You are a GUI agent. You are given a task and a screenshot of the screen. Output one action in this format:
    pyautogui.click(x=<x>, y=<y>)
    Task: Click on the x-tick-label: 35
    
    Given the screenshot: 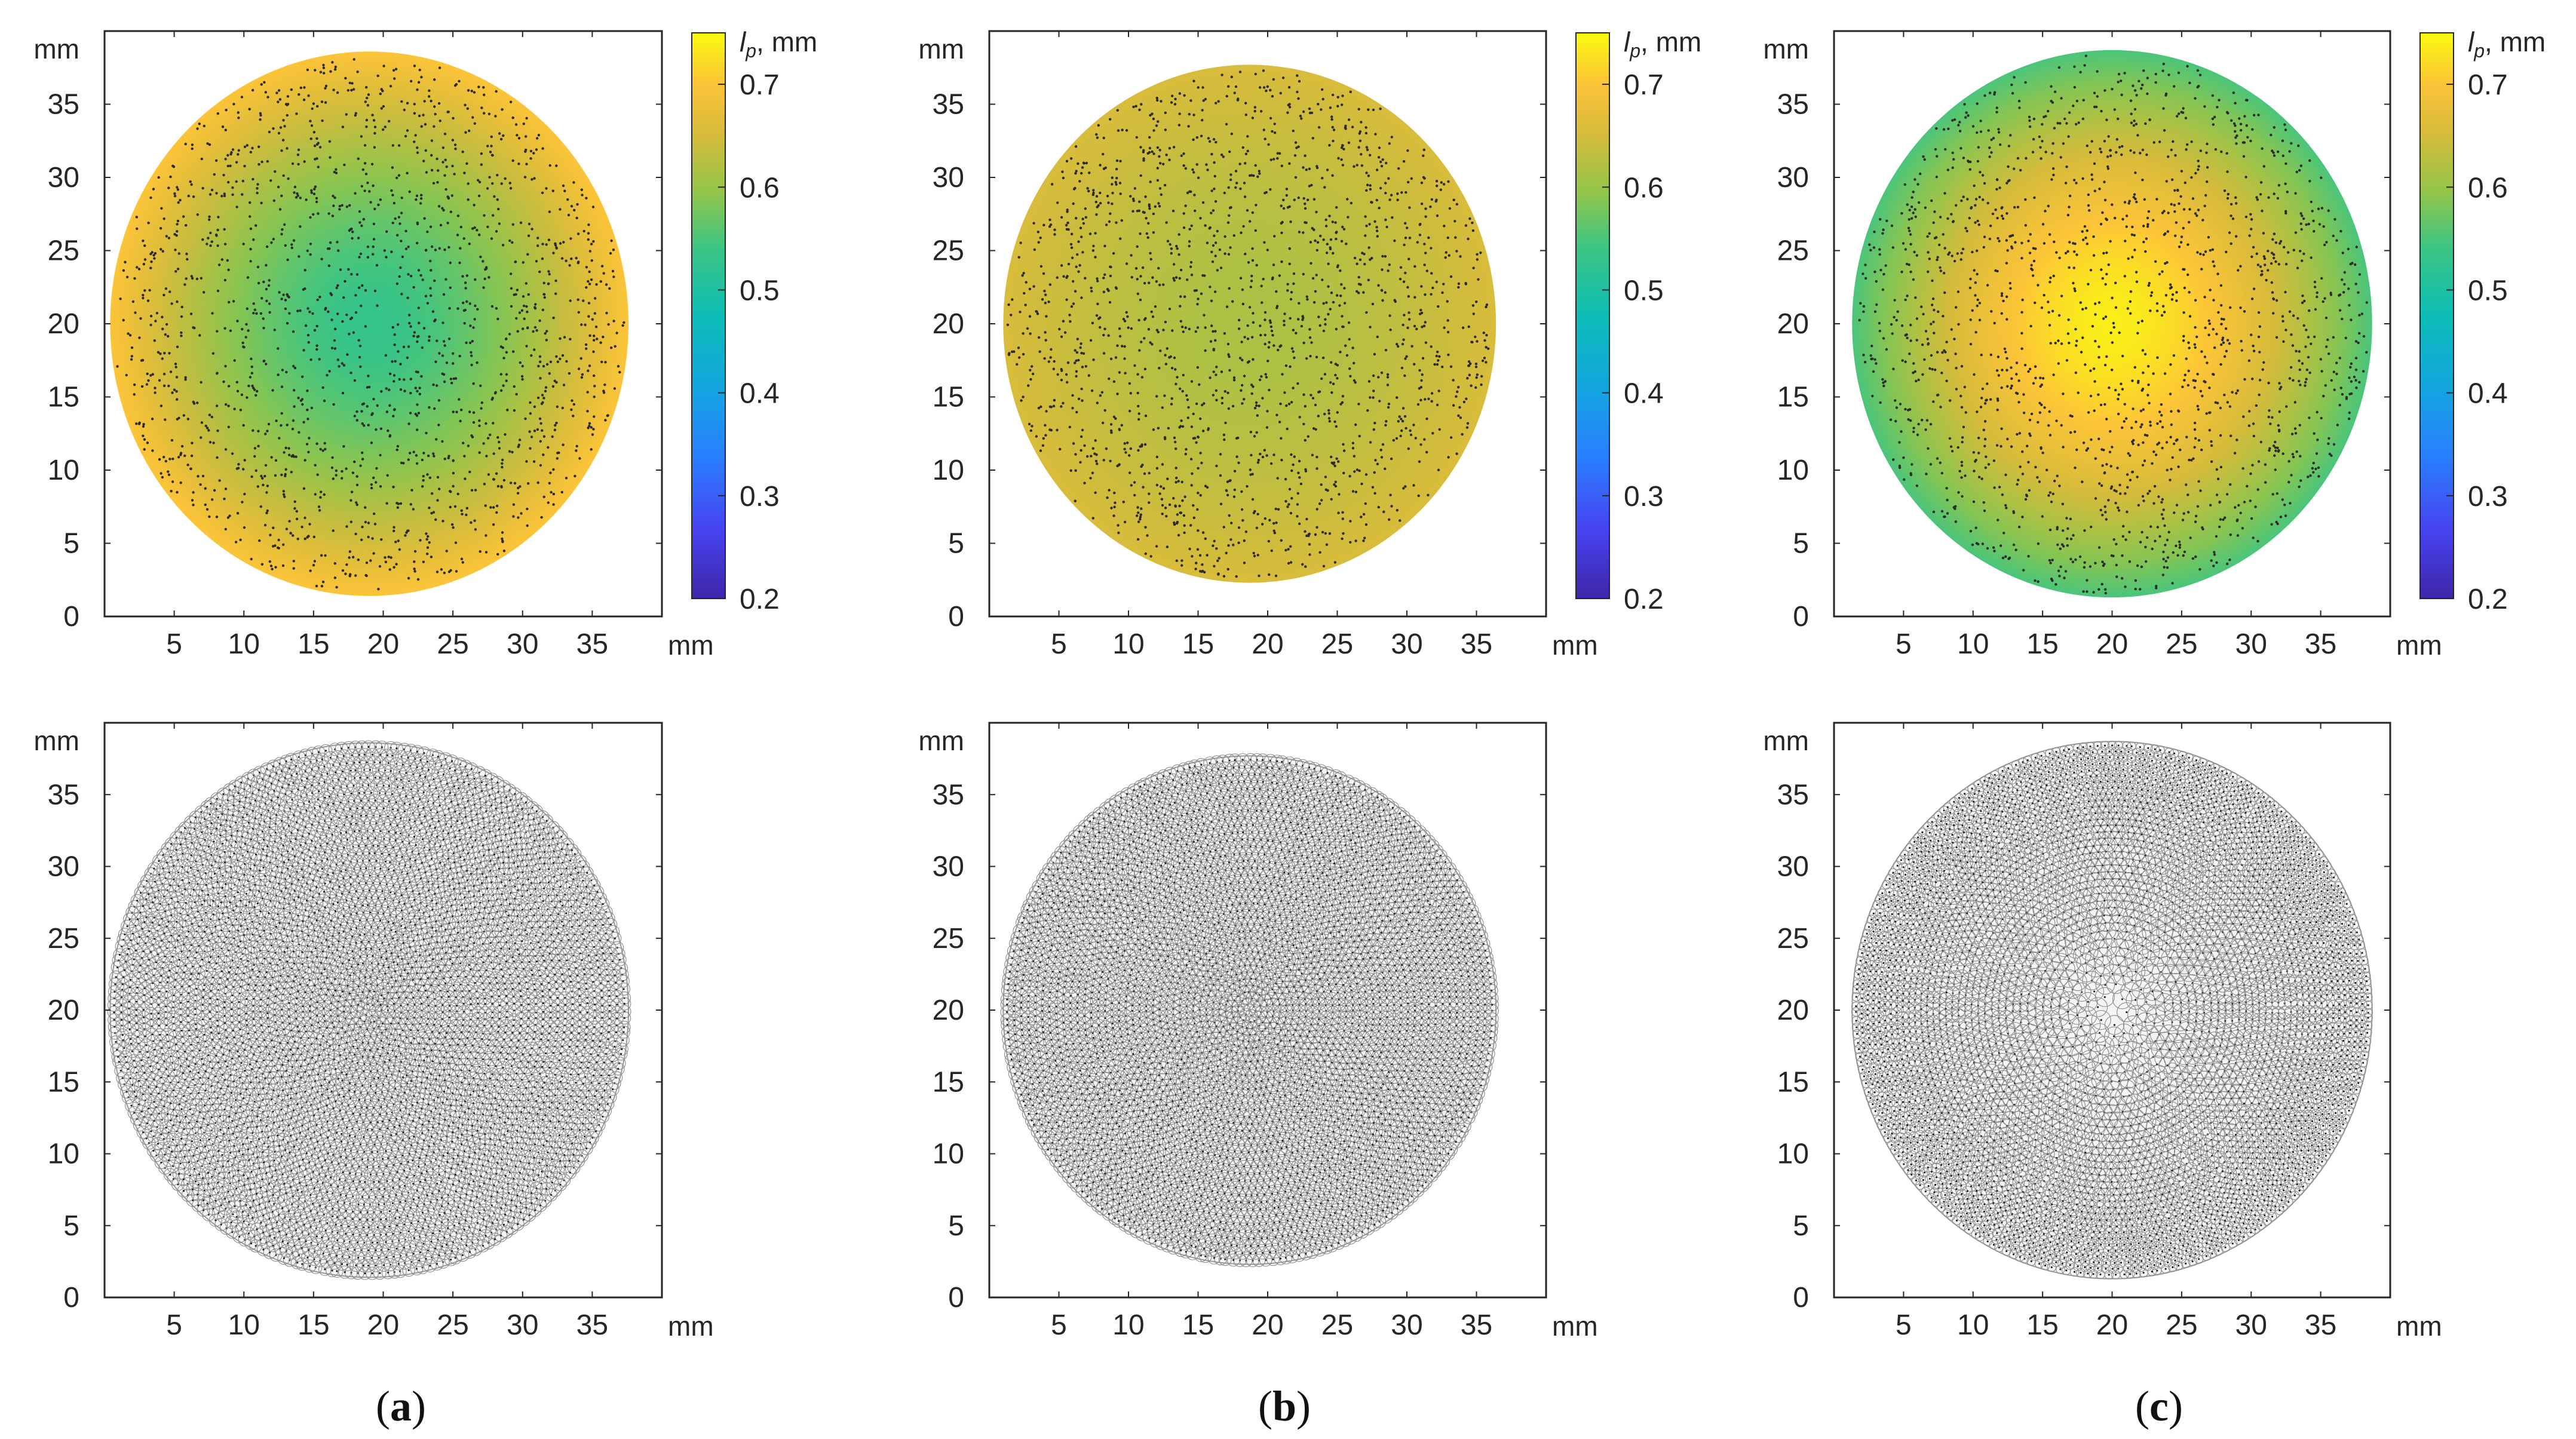 What is the action you would take?
    pyautogui.click(x=592, y=644)
    